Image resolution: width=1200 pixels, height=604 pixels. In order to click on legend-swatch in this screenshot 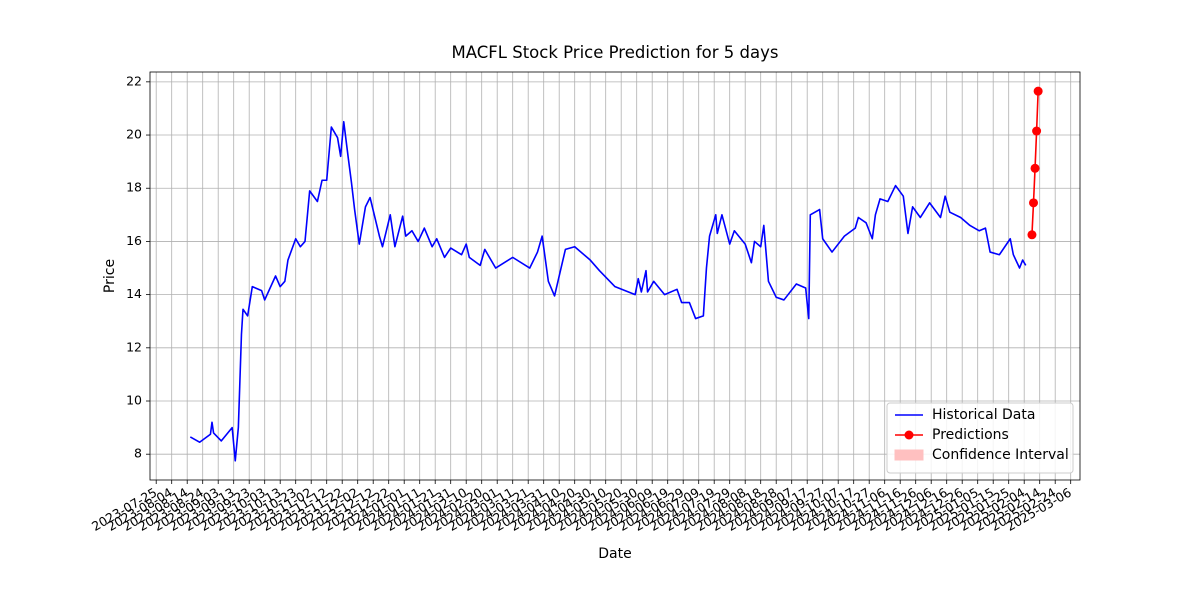, I will do `click(909, 455)`.